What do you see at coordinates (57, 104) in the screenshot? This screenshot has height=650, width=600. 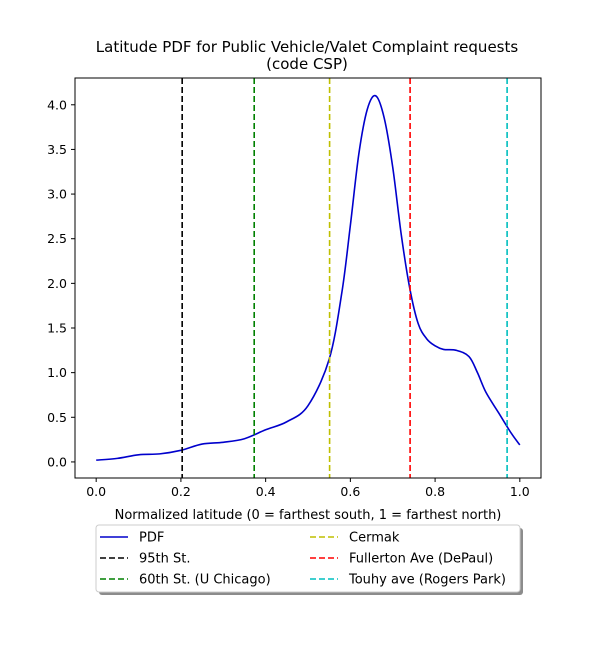 I see `y-tick-label: 4.0` at bounding box center [57, 104].